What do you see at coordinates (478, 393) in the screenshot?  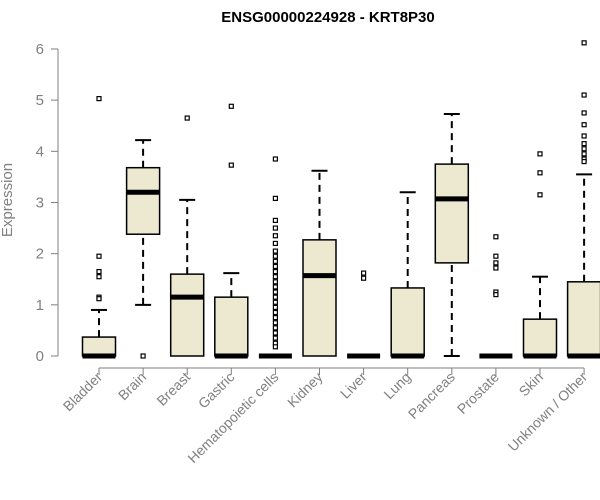 I see `x-tick-label: Prostate` at bounding box center [478, 393].